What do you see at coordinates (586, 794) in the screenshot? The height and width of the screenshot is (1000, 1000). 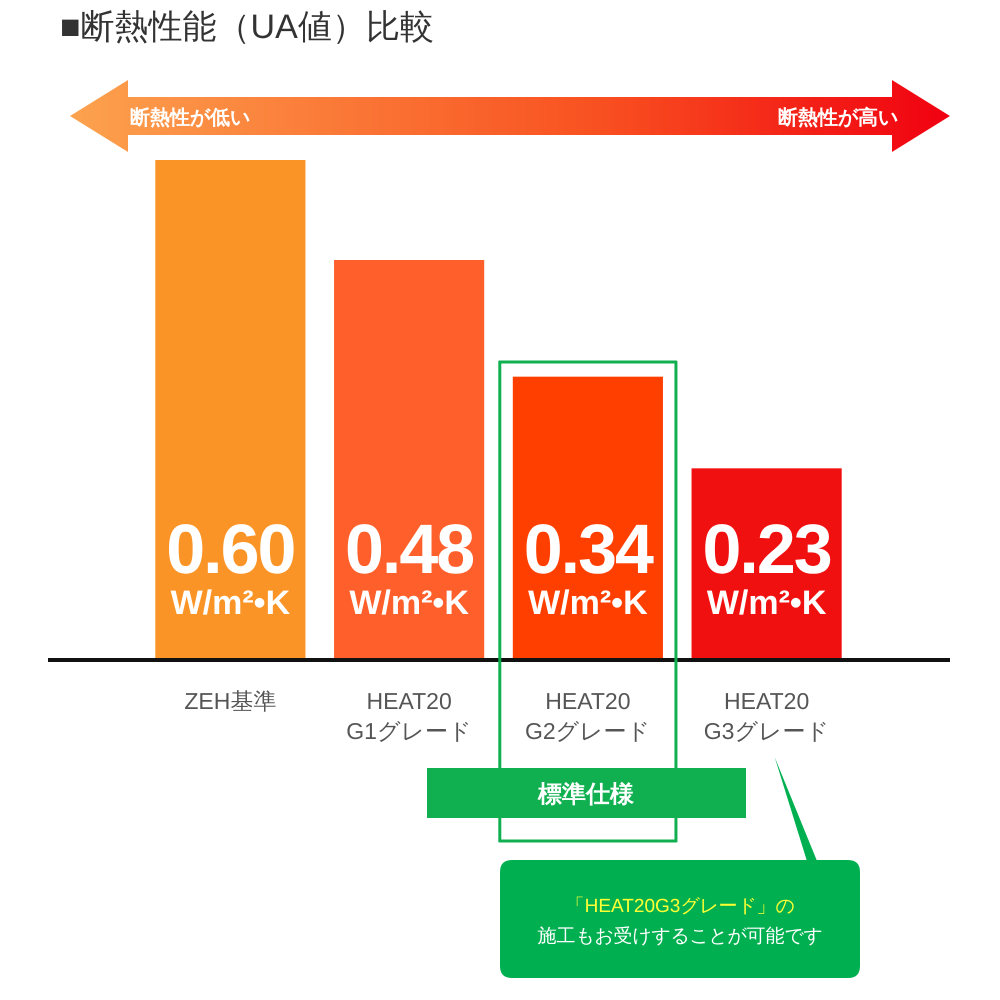 I see `text: 標準仕様` at bounding box center [586, 794].